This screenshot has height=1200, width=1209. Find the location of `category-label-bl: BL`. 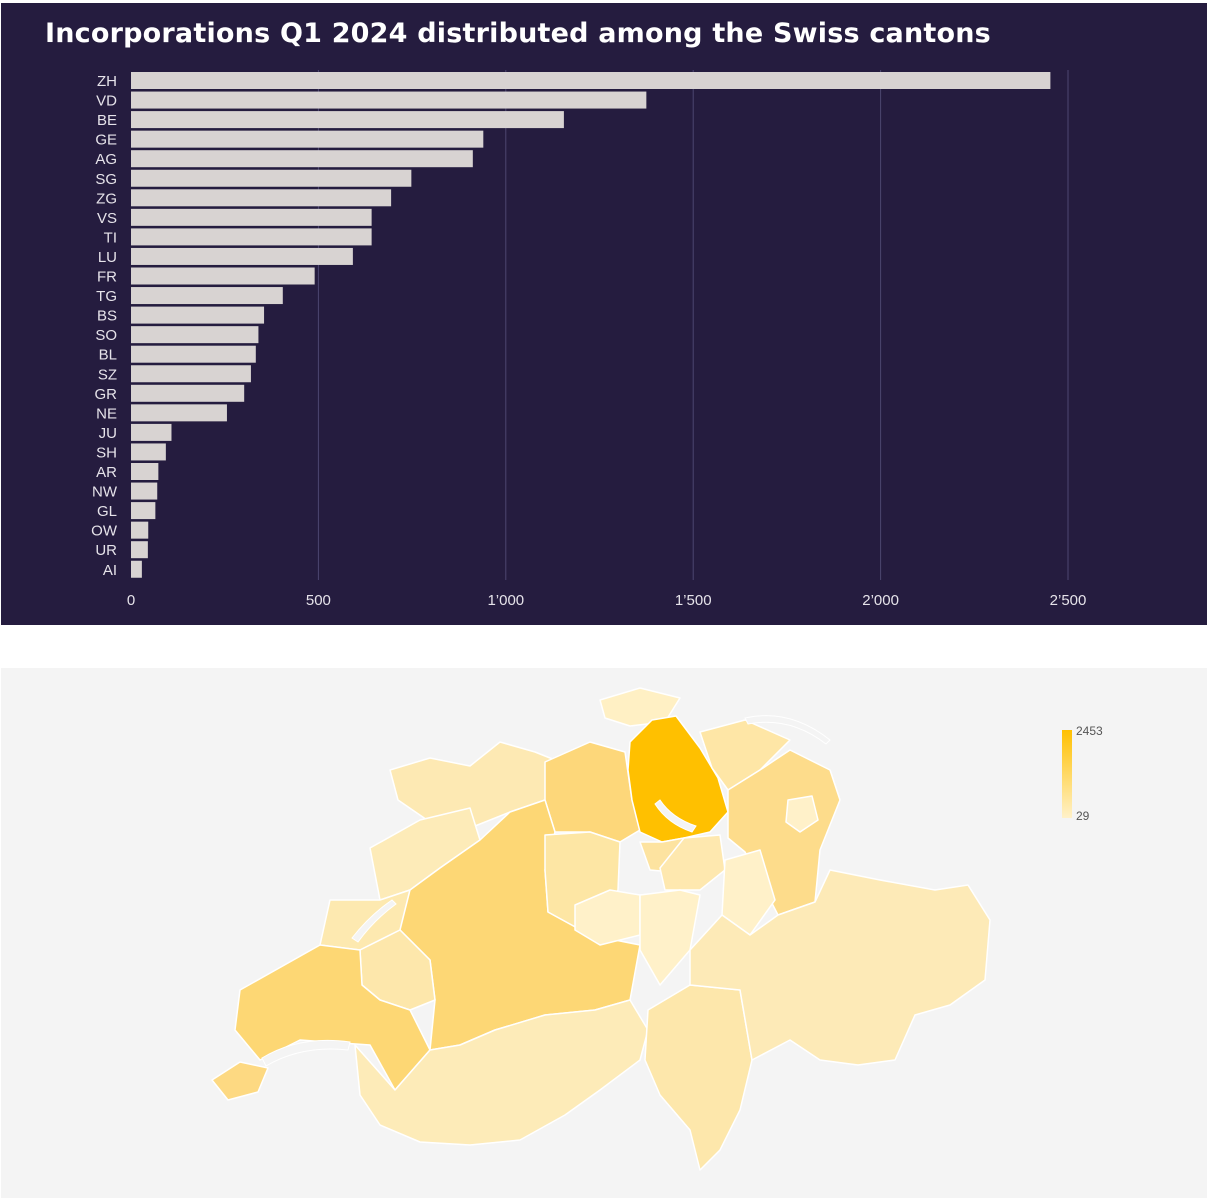

category-label-bl: BL is located at coordinates (108, 355).